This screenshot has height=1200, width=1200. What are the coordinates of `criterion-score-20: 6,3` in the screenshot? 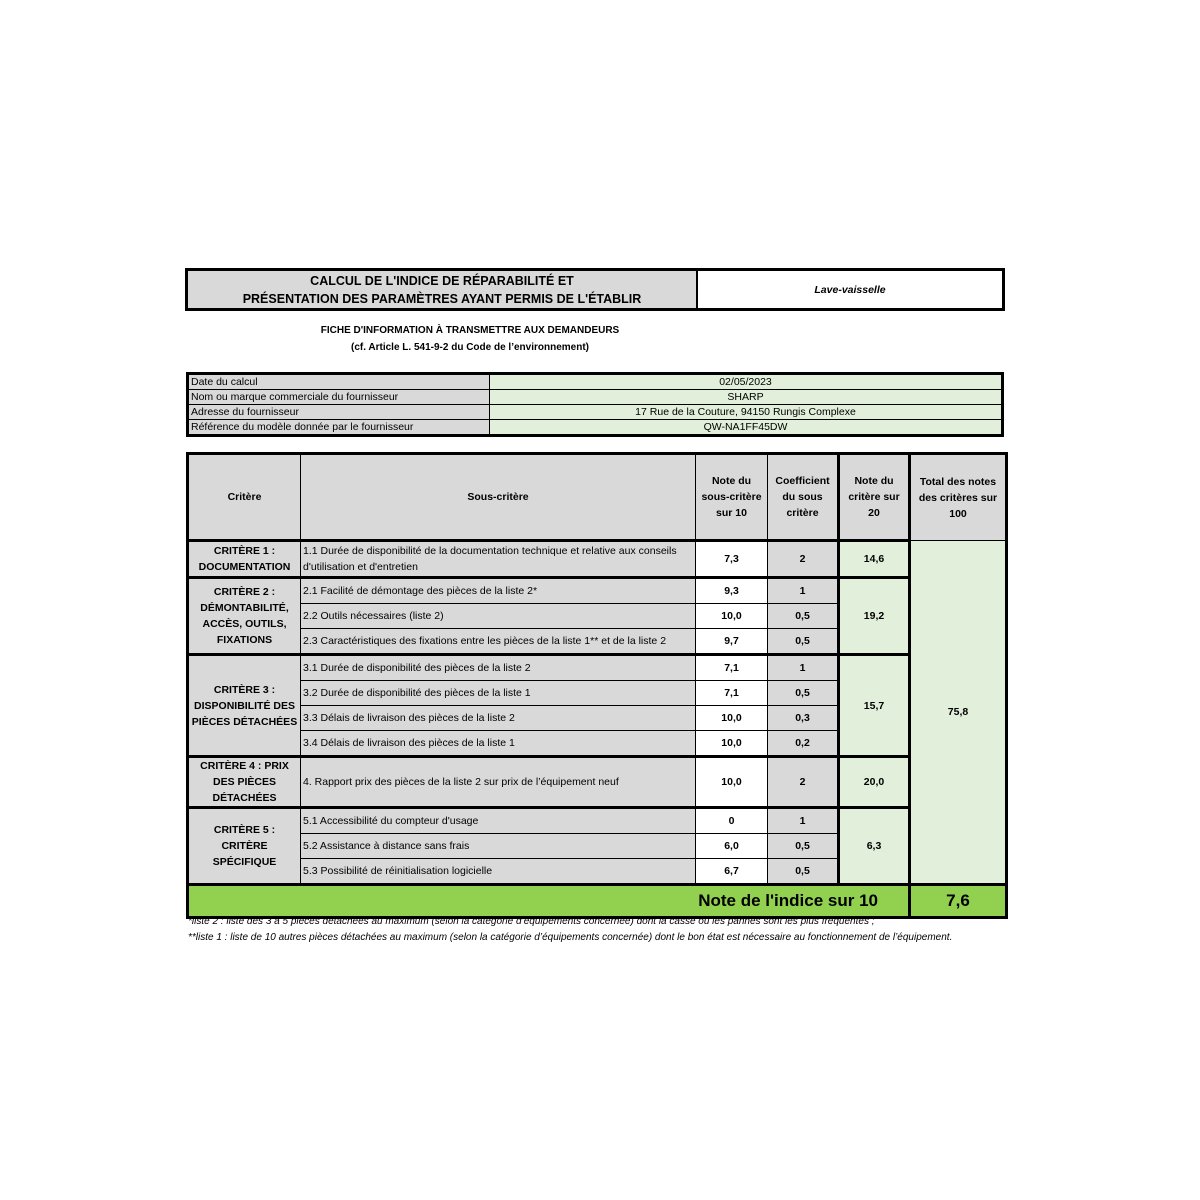 It's located at (873, 845).